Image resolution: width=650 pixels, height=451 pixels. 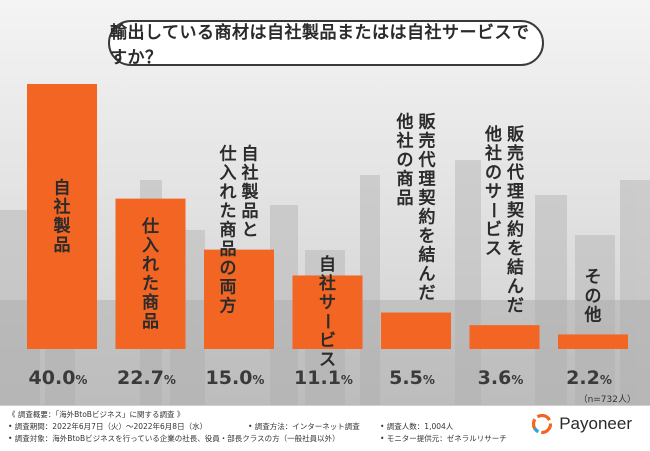 I want to click on category-label-char: そ, so click(x=593, y=277).